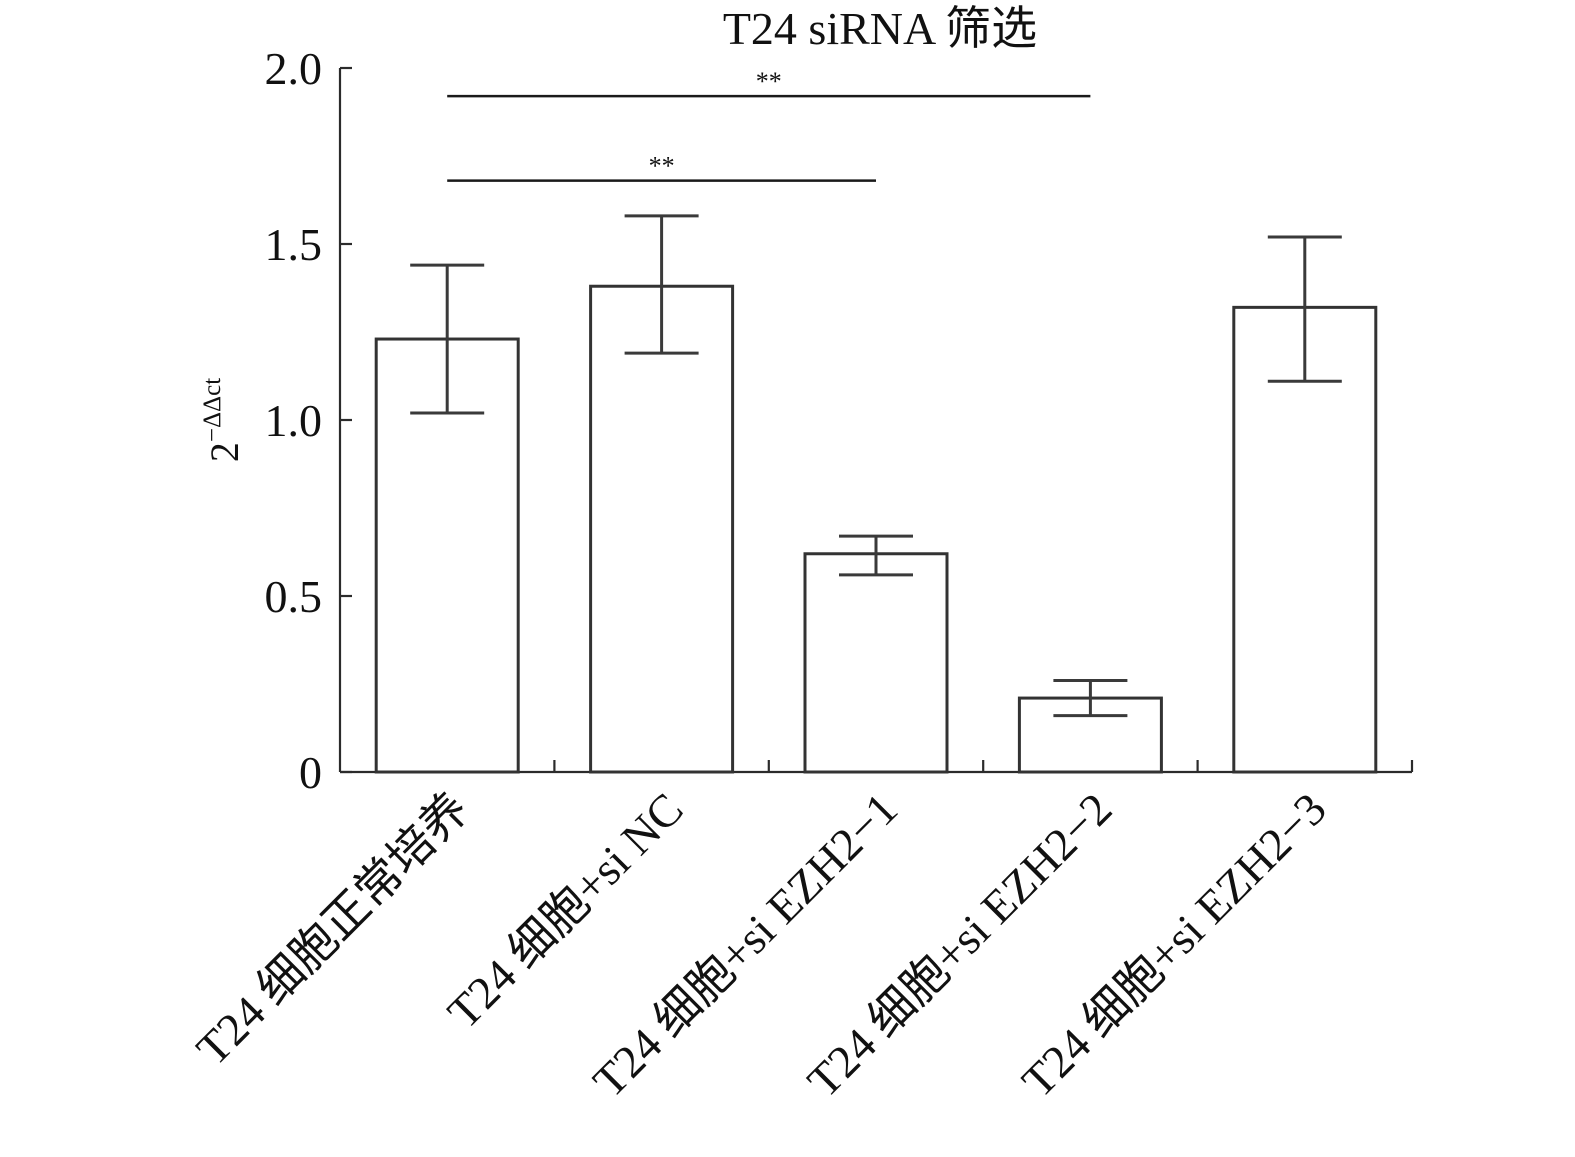  What do you see at coordinates (880, 28) in the screenshot?
I see `chart-title: T24 siRNA 筛选` at bounding box center [880, 28].